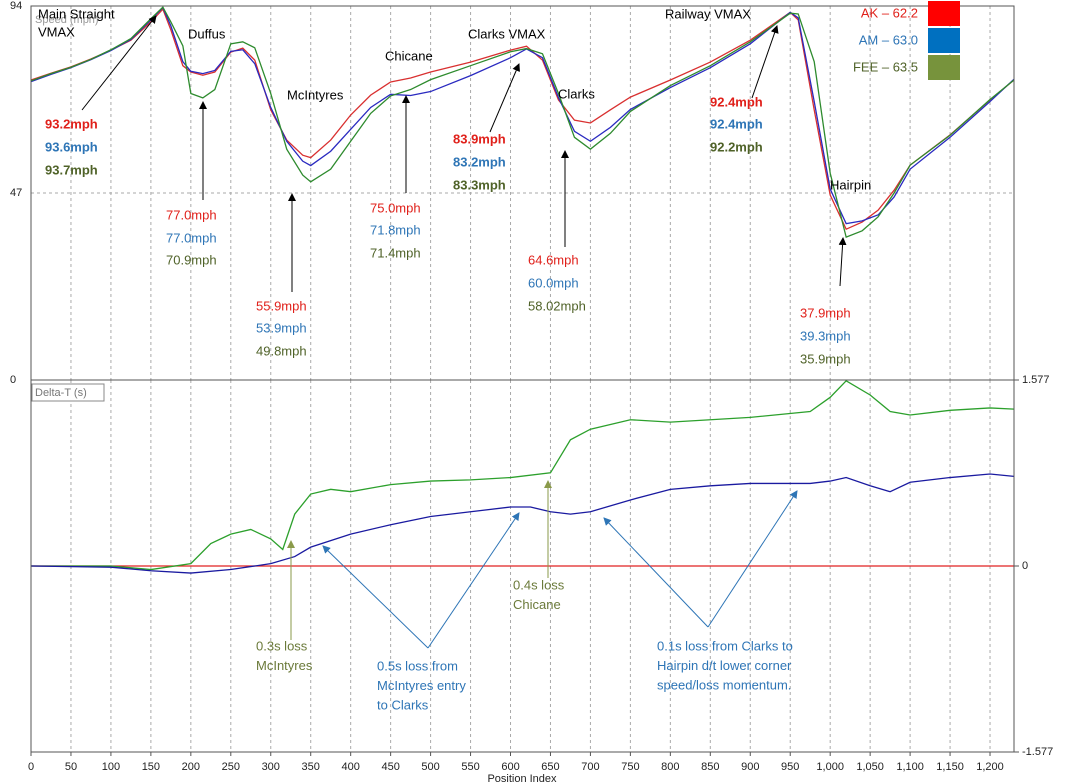 This screenshot has height=782, width=1067. Describe the element at coordinates (395, 229) in the screenshot. I see `annotation: 71.8mph` at that location.